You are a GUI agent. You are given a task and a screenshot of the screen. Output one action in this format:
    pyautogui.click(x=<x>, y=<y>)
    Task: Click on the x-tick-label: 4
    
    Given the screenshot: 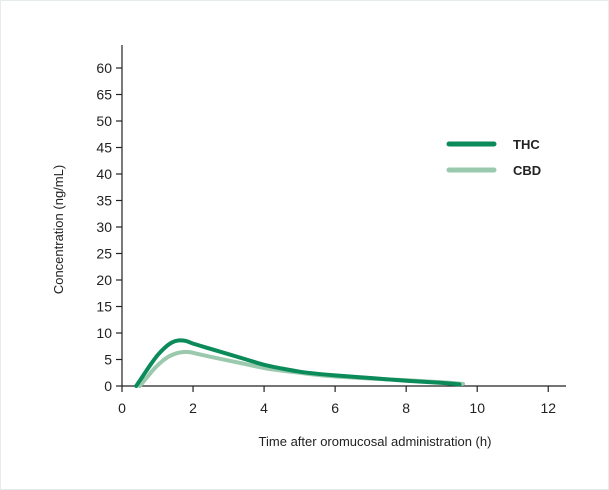 What is the action you would take?
    pyautogui.click(x=264, y=408)
    